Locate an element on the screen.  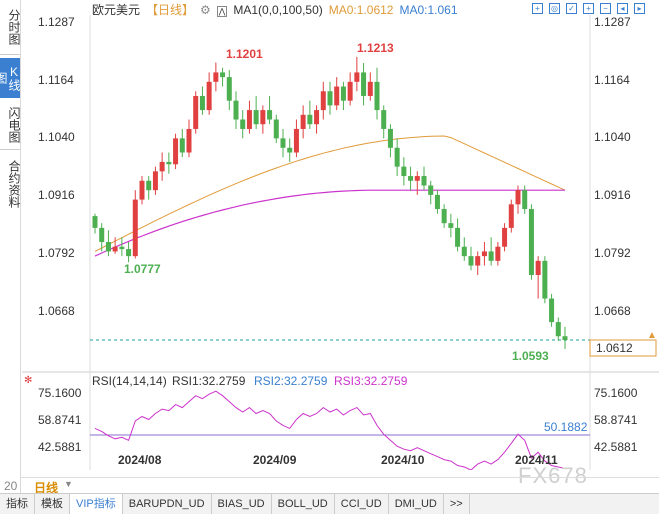
price-label-right: 1.0792 is located at coordinates (612, 253).